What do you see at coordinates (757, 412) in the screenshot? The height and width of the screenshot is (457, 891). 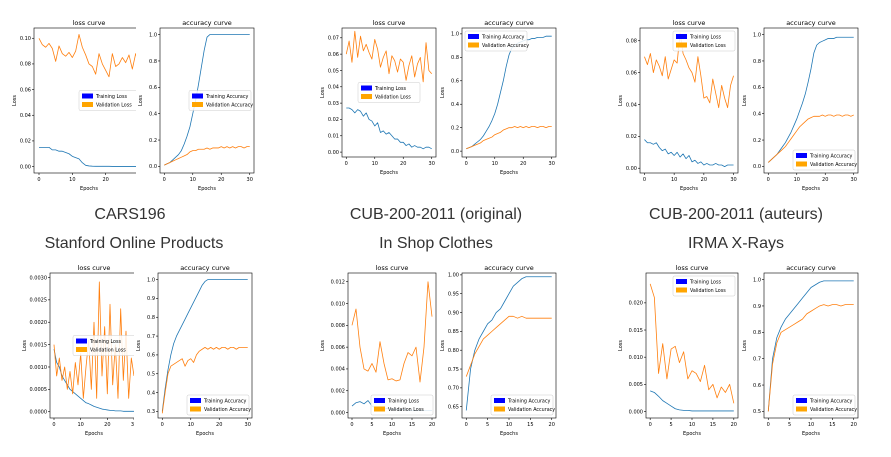 I see `y-tick-label: 0.5` at bounding box center [757, 412].